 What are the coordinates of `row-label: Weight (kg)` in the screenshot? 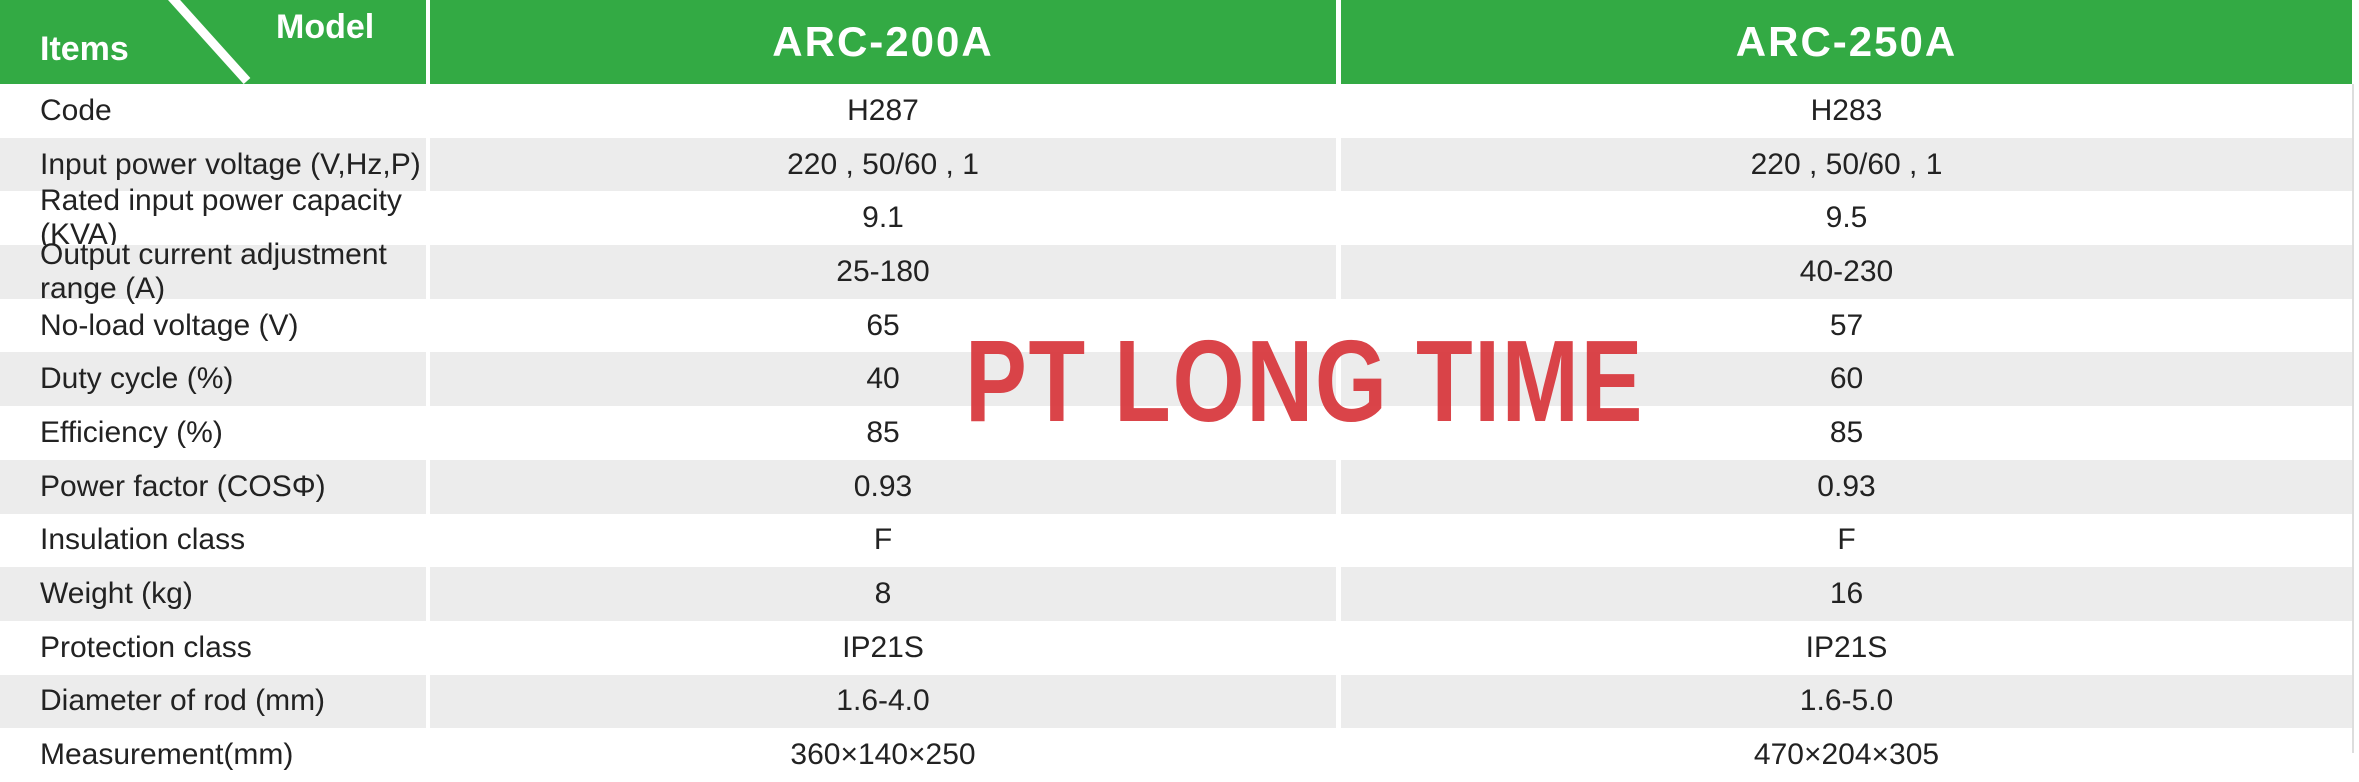 It's located at (213, 594).